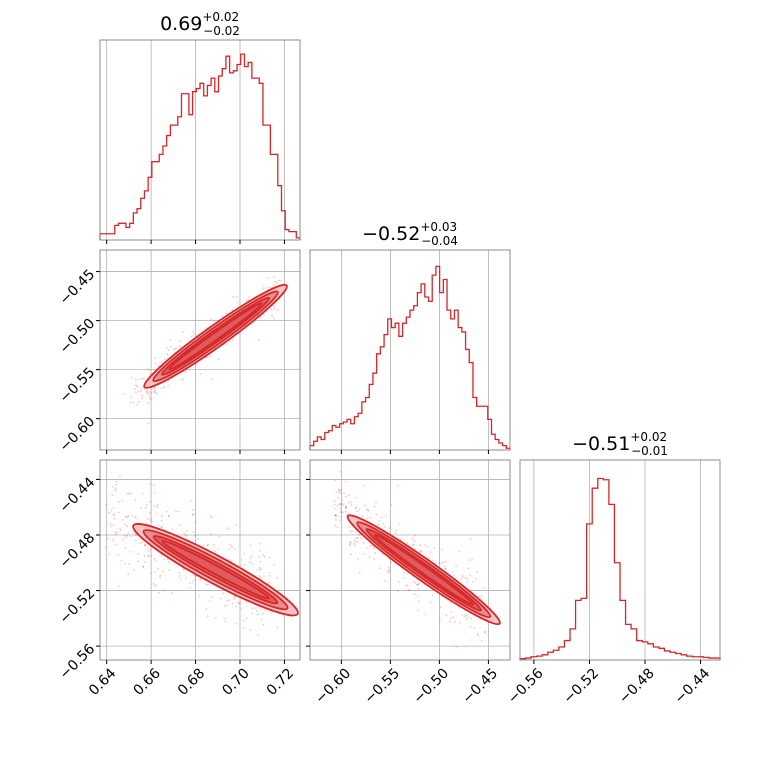 This screenshot has width=760, height=760. I want to click on diag-panel-0: 0.69+0.02 −0.02, so click(200, 127).